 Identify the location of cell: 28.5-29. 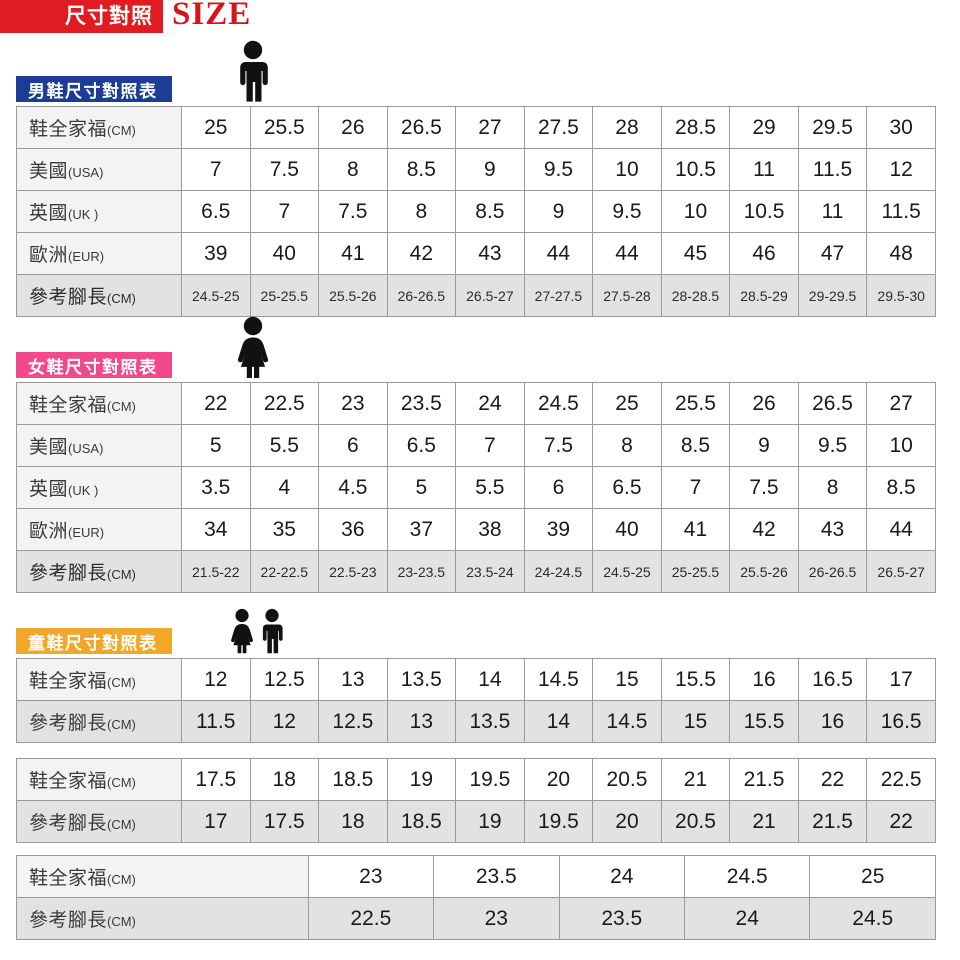
(764, 295).